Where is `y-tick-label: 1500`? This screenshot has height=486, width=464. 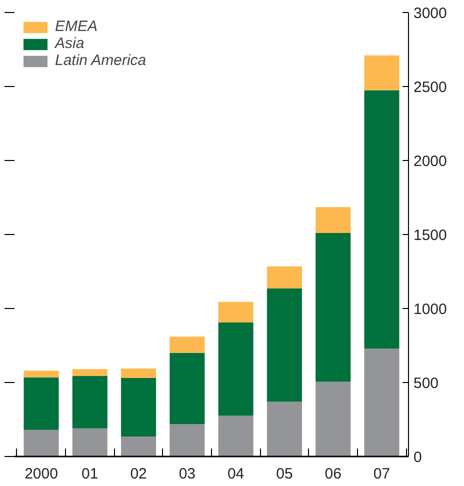 y-tick-label: 1500 is located at coordinates (430, 235).